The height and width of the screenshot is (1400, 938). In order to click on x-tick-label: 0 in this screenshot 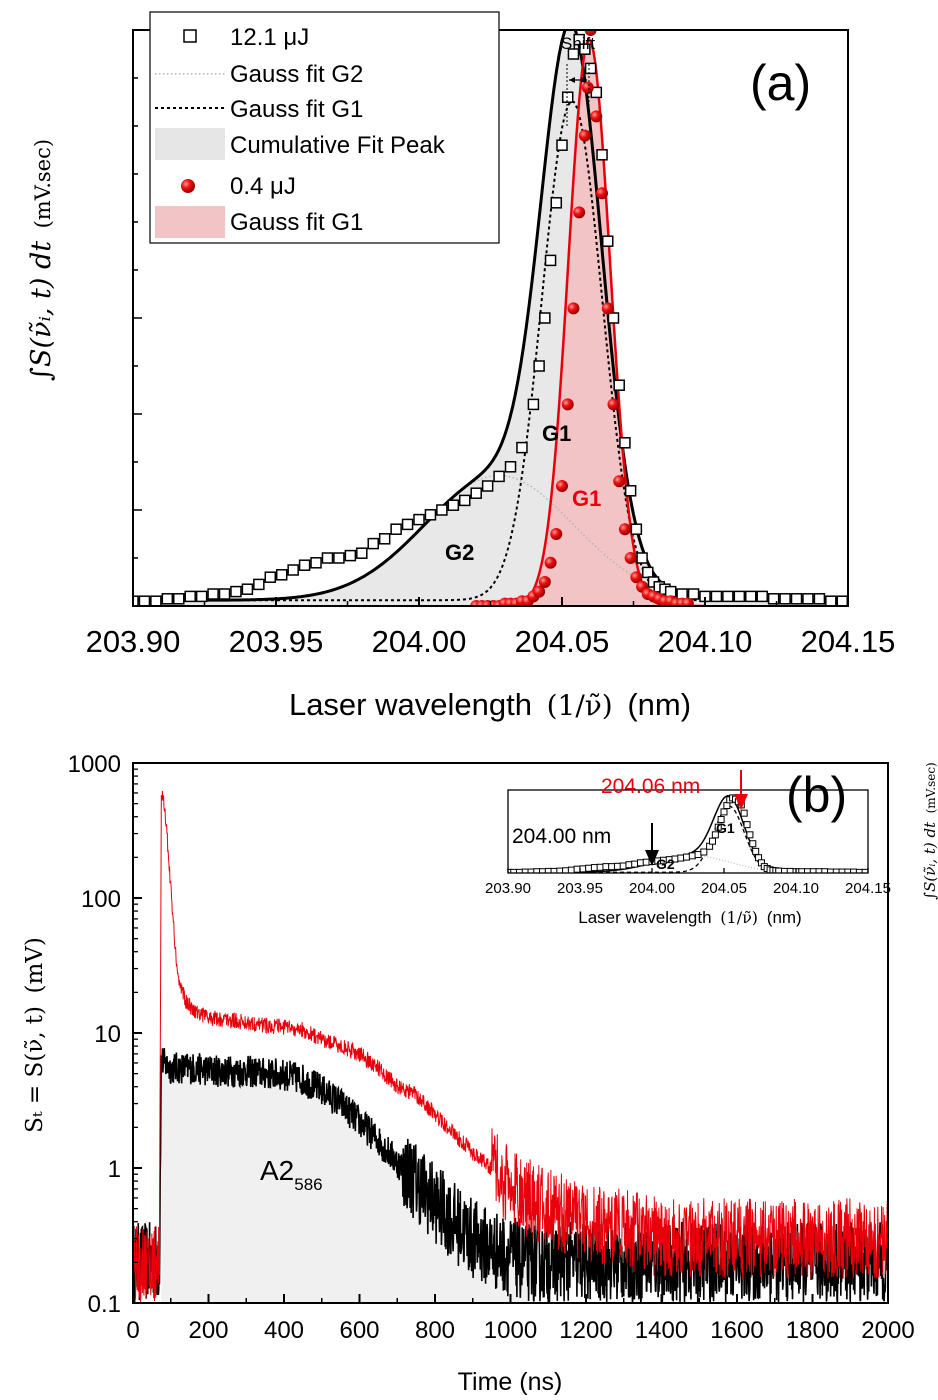, I will do `click(132, 1330)`.